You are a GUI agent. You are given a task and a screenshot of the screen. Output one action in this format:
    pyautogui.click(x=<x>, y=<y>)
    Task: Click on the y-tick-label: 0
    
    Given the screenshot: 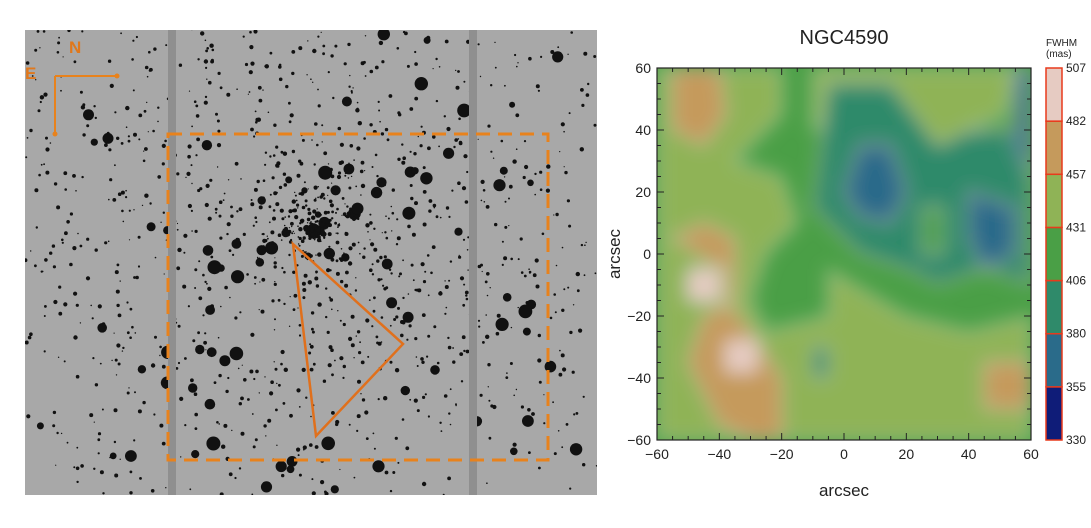 What is the action you would take?
    pyautogui.click(x=647, y=254)
    